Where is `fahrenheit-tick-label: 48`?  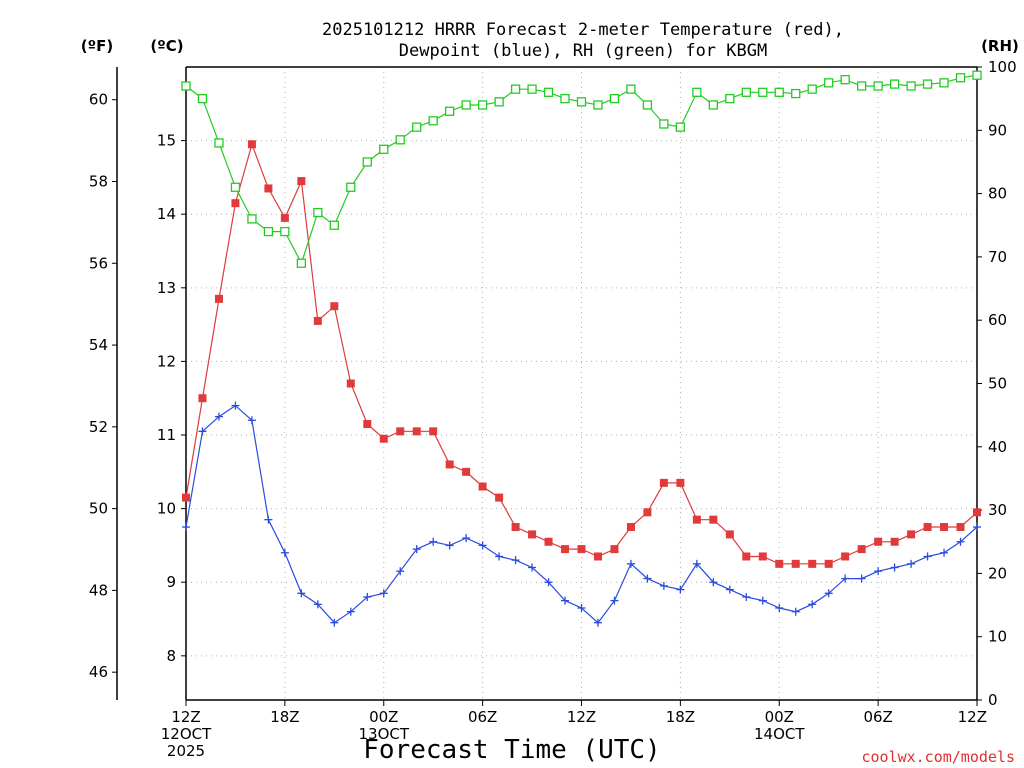 fahrenheit-tick-label: 48 is located at coordinates (98, 590).